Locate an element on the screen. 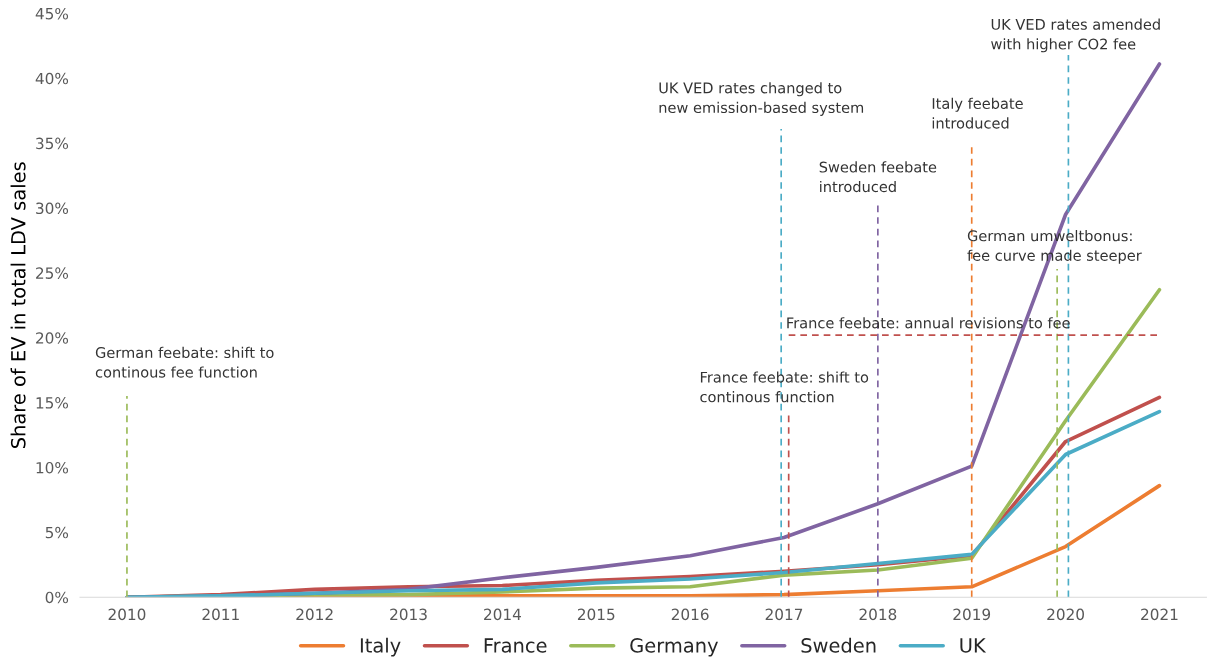 This screenshot has height=671, width=1231. y-tick-label: 45% is located at coordinates (52, 13).